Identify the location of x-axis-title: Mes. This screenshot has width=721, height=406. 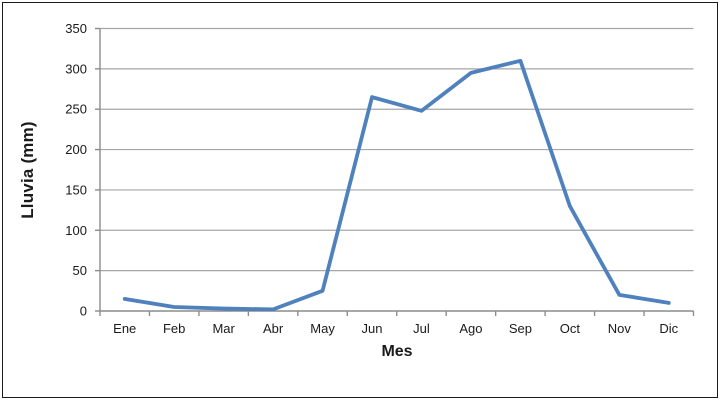
(397, 351).